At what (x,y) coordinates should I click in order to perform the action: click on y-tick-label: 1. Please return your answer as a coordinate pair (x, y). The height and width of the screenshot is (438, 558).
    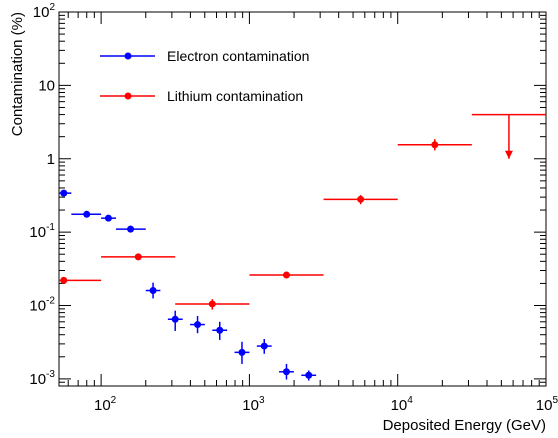
    Looking at the image, I should click on (51, 159).